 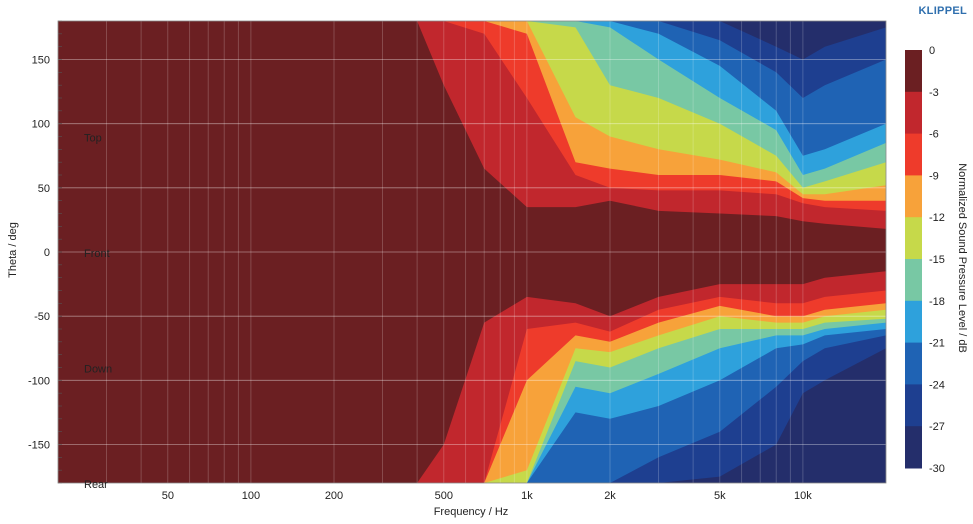 I want to click on y-tick-label: -150, so click(x=39, y=446).